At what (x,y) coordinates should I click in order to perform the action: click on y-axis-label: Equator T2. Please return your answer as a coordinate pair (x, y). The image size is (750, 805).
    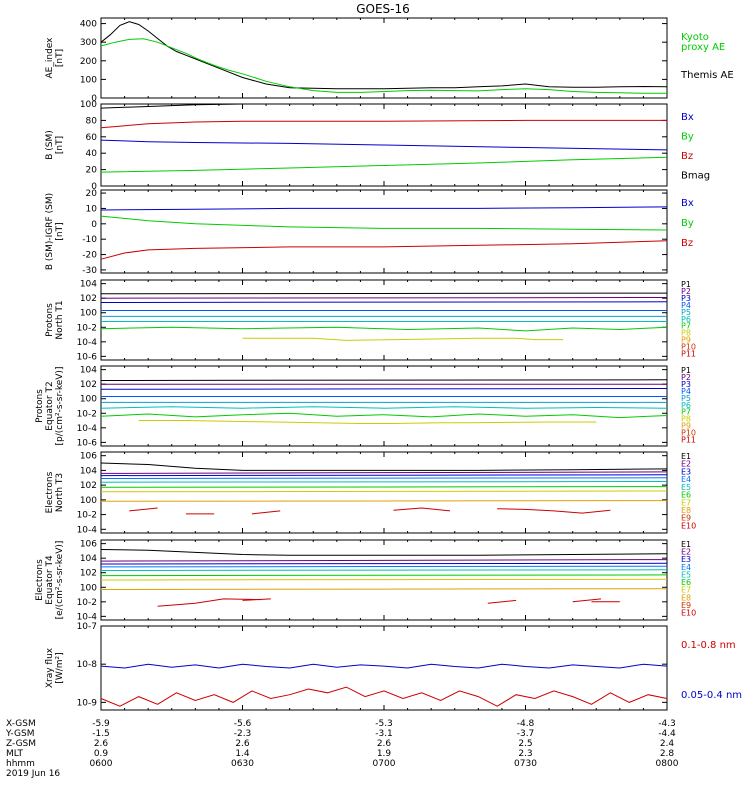
    Looking at the image, I should click on (50, 405).